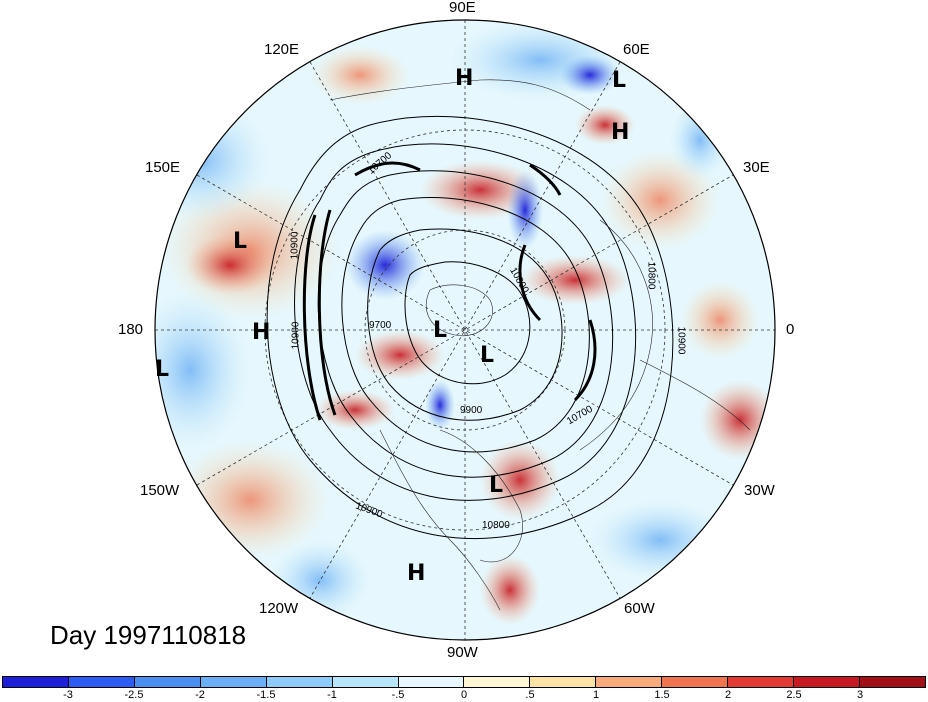 Image resolution: width=928 pixels, height=702 pixels. What do you see at coordinates (266, 695) in the screenshot?
I see `colorbar-tick-label: -1.5` at bounding box center [266, 695].